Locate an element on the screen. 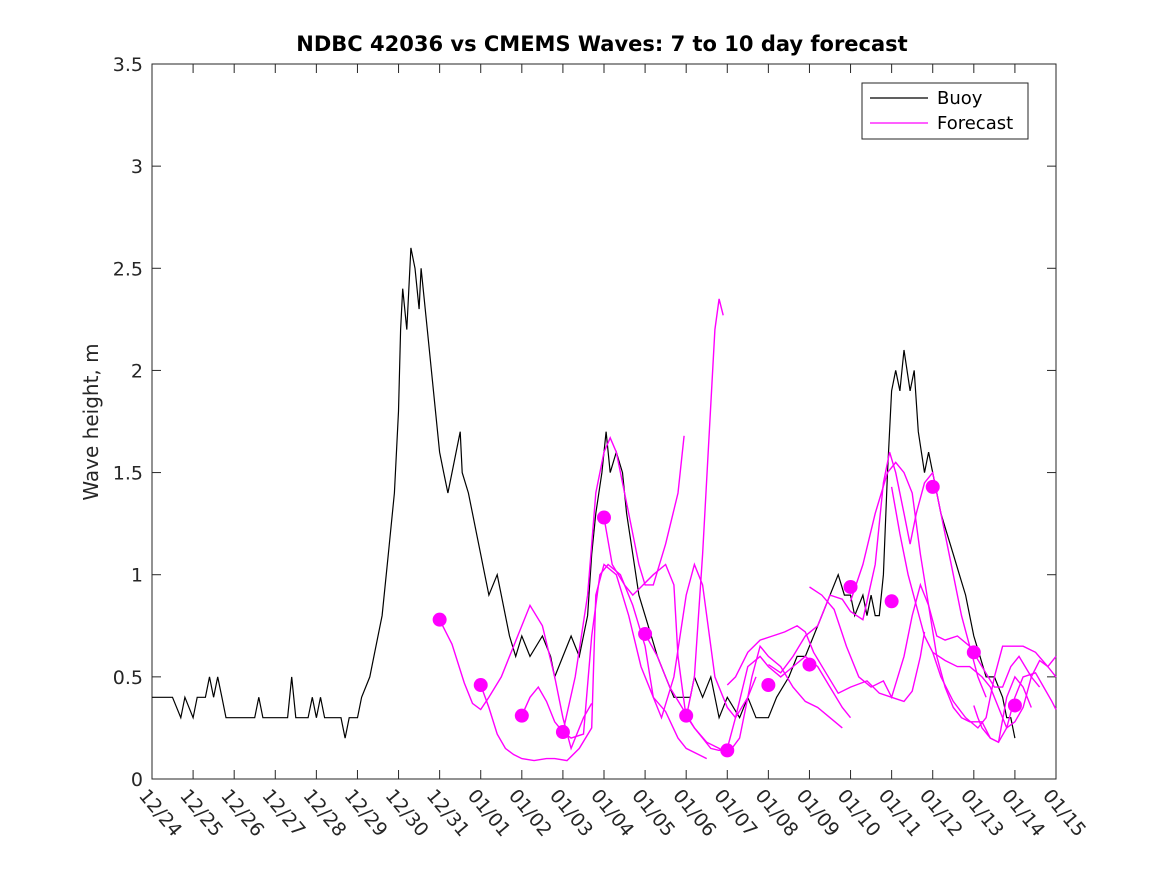  y-tick-label: 3.5 is located at coordinates (128, 65).